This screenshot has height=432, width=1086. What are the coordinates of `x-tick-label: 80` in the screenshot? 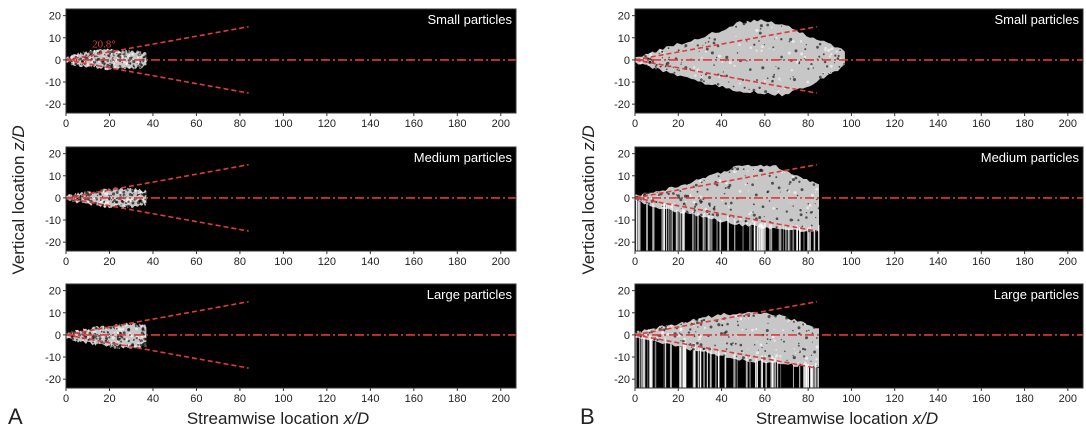 It's located at (240, 262).